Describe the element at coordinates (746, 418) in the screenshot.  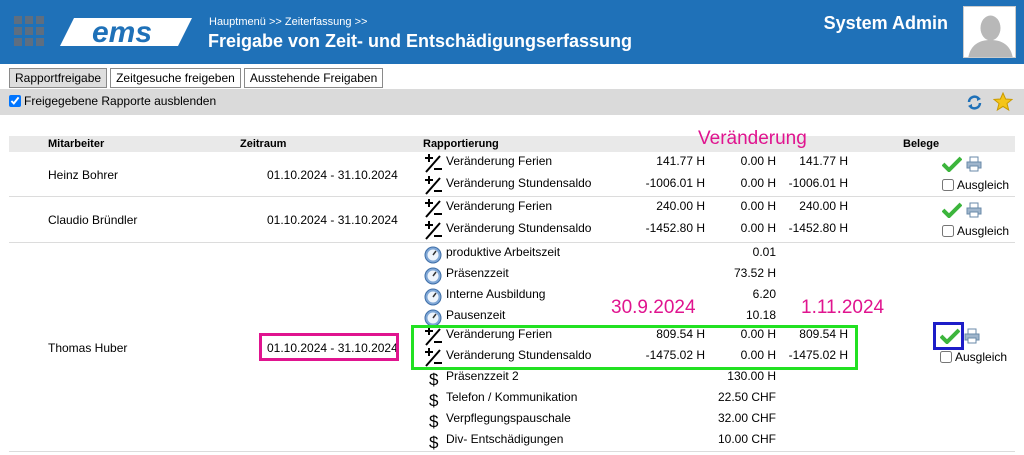
I see `value: 32.00 CHF` at that location.